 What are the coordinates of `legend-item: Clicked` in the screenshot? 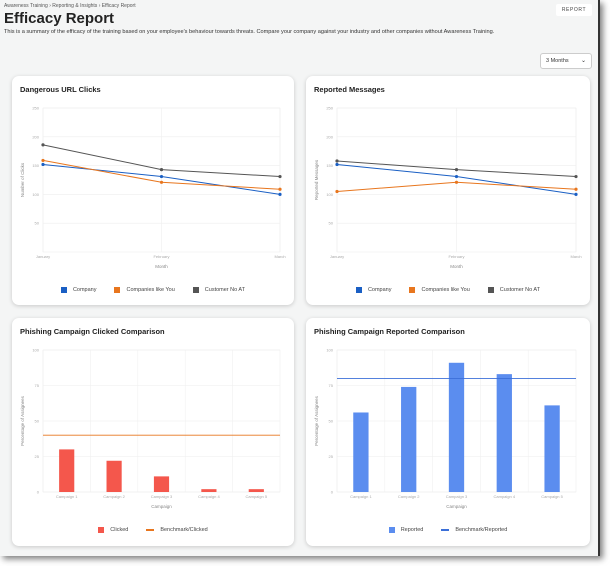 It's located at (113, 530).